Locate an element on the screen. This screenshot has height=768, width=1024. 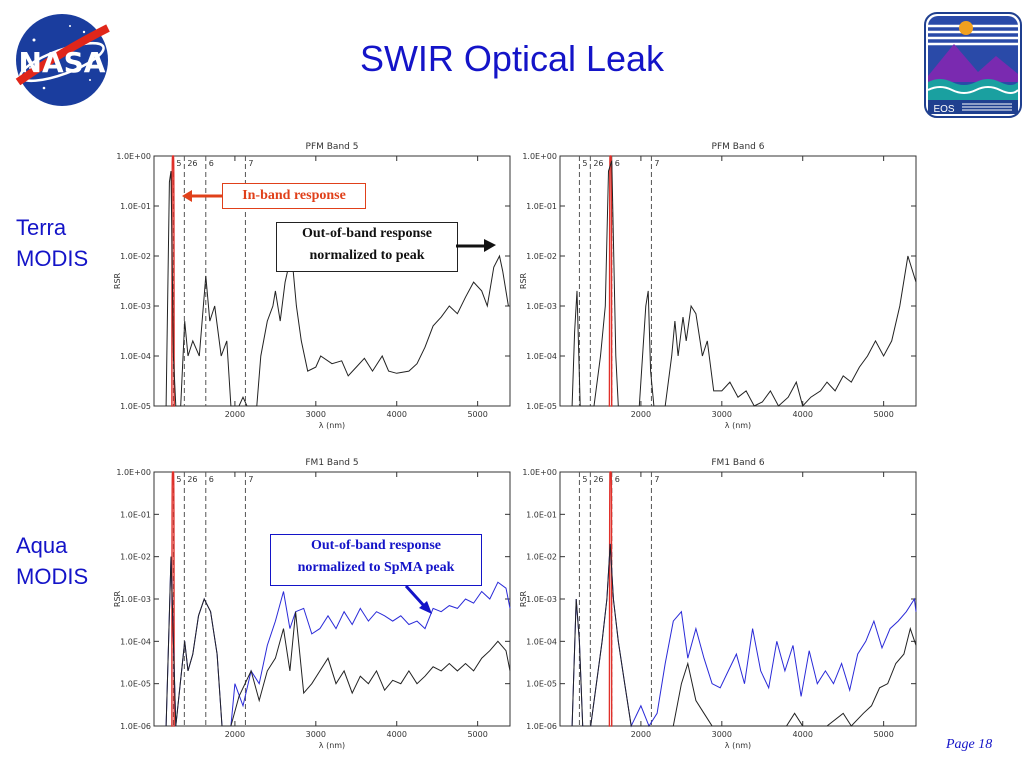
inband-annotation: In-band response is located at coordinates (294, 196).